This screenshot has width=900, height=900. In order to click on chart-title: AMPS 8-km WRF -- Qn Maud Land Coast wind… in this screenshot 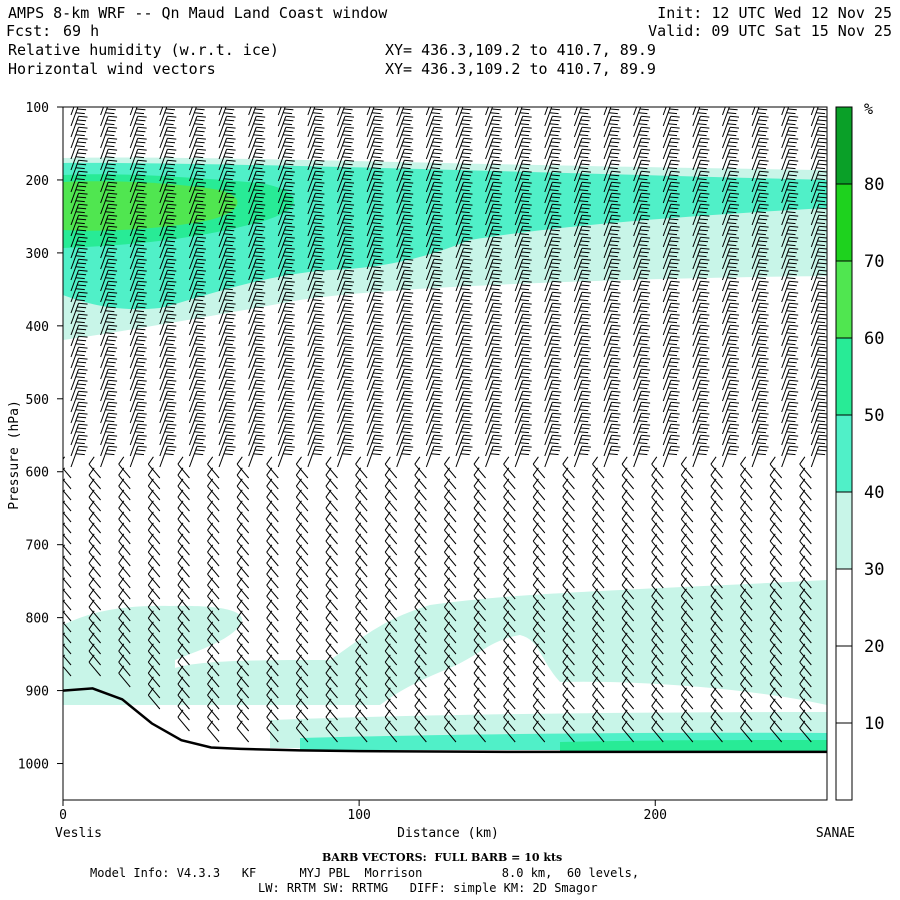, I will do `click(198, 13)`.